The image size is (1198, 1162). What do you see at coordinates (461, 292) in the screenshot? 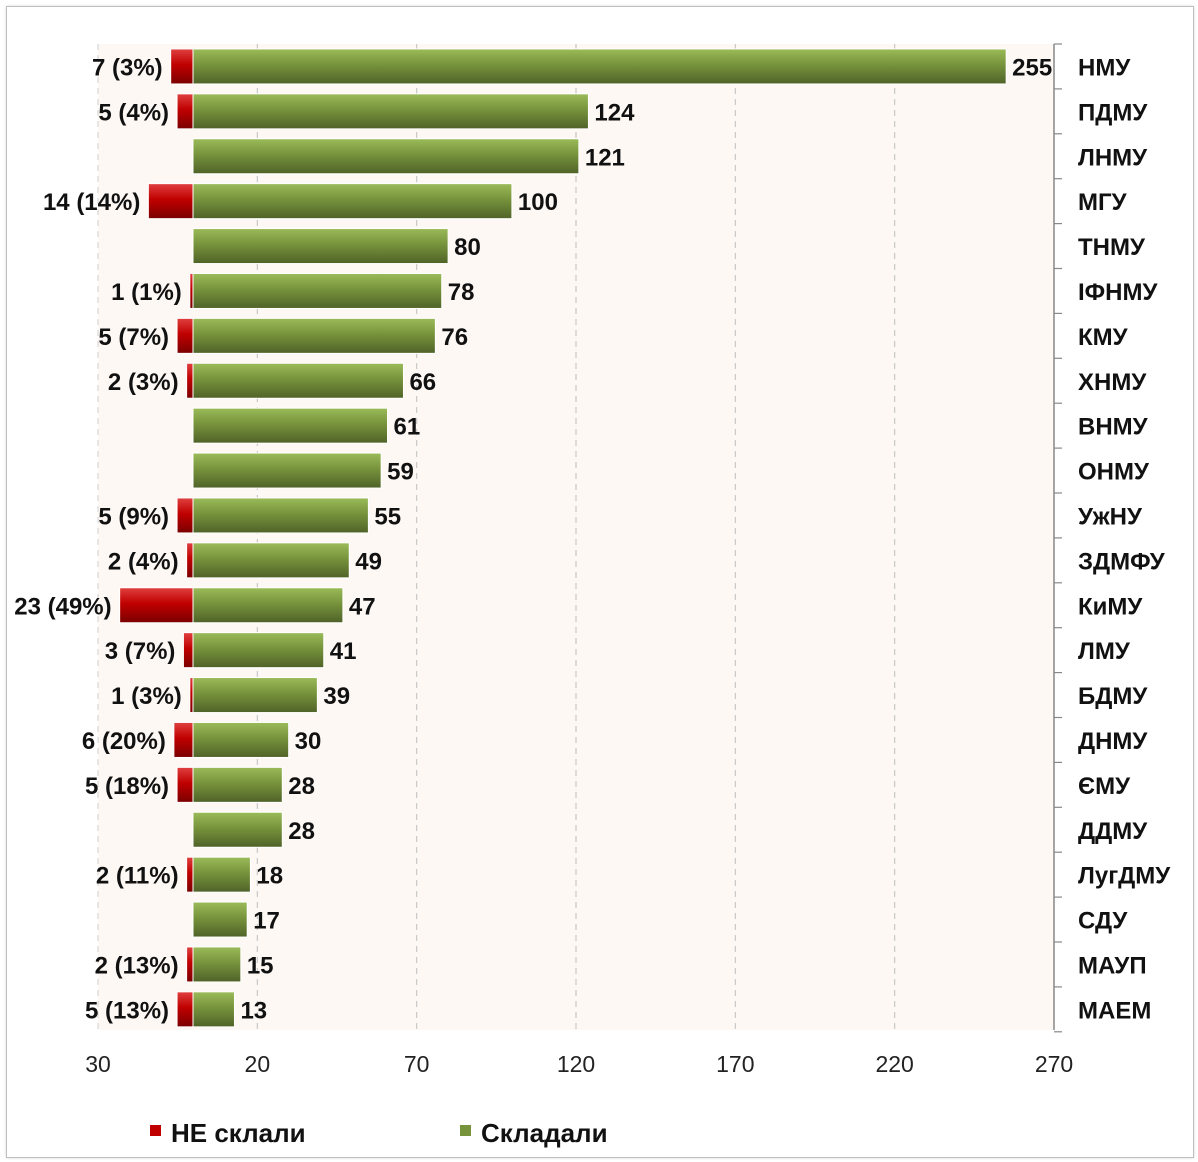
I see `data-label-took: 78` at bounding box center [461, 292].